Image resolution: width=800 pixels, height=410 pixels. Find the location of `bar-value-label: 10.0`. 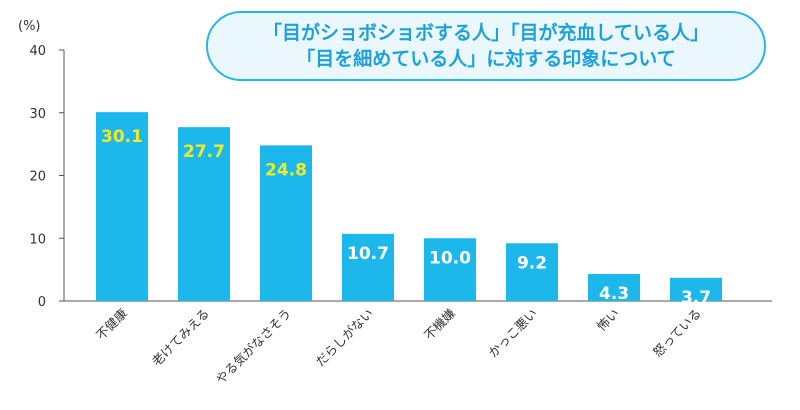

bar-value-label: 10.0 is located at coordinates (450, 258).